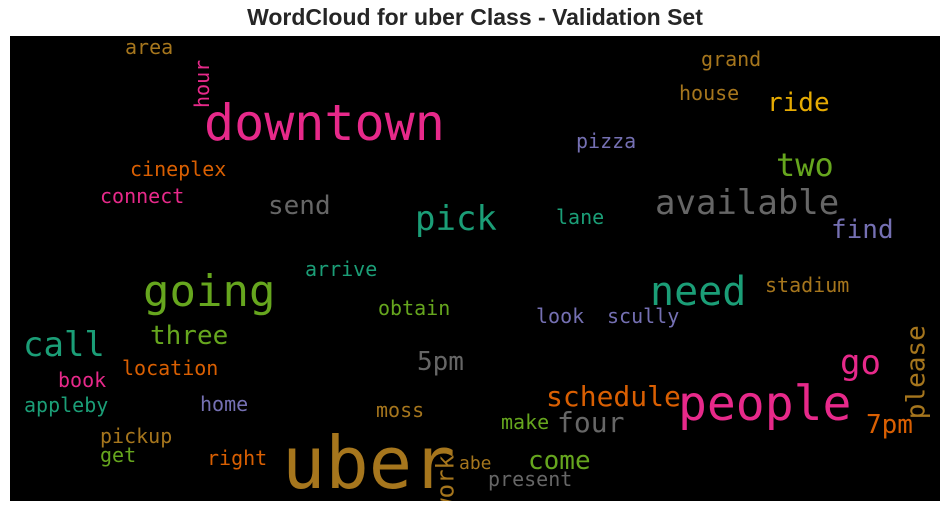 The width and height of the screenshot is (950, 511). What do you see at coordinates (209, 291) in the screenshot?
I see `word-going: going` at bounding box center [209, 291].